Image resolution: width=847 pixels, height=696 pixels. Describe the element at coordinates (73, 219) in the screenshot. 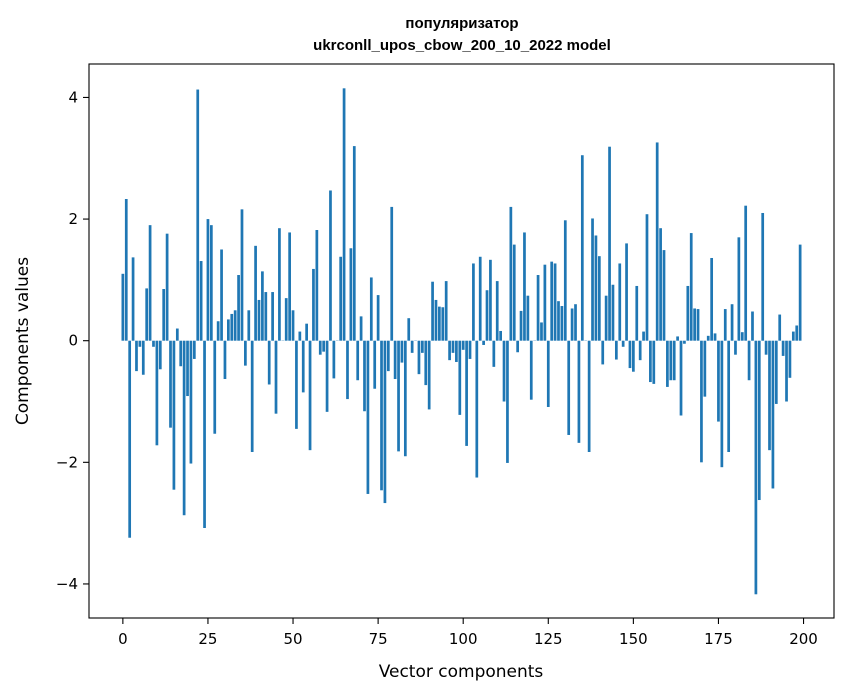

I see `y-tick-label: 2` at that location.